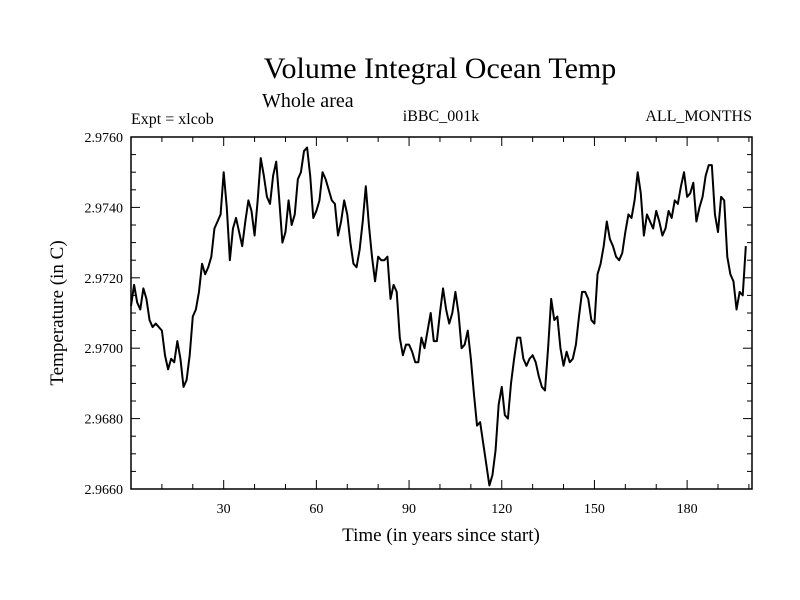  Describe the element at coordinates (104, 490) in the screenshot. I see `y-tick-label: 2.9660` at that location.